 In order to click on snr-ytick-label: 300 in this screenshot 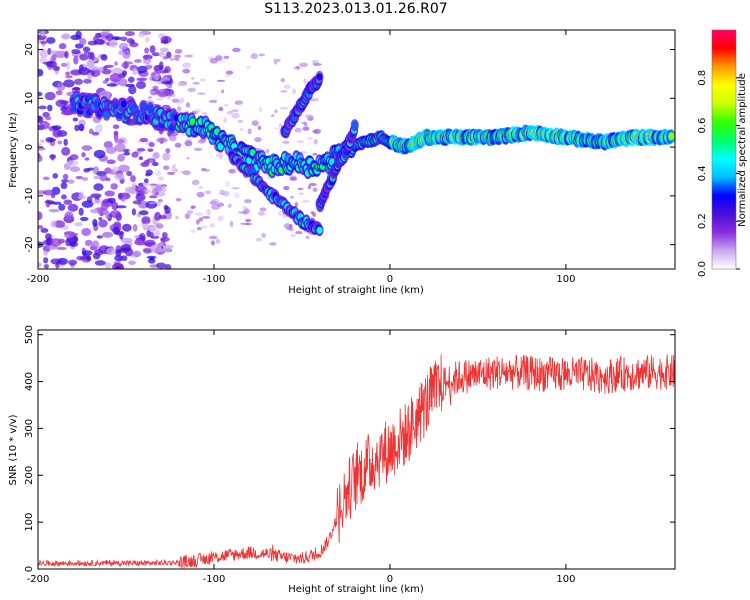, I will do `click(29, 428)`.